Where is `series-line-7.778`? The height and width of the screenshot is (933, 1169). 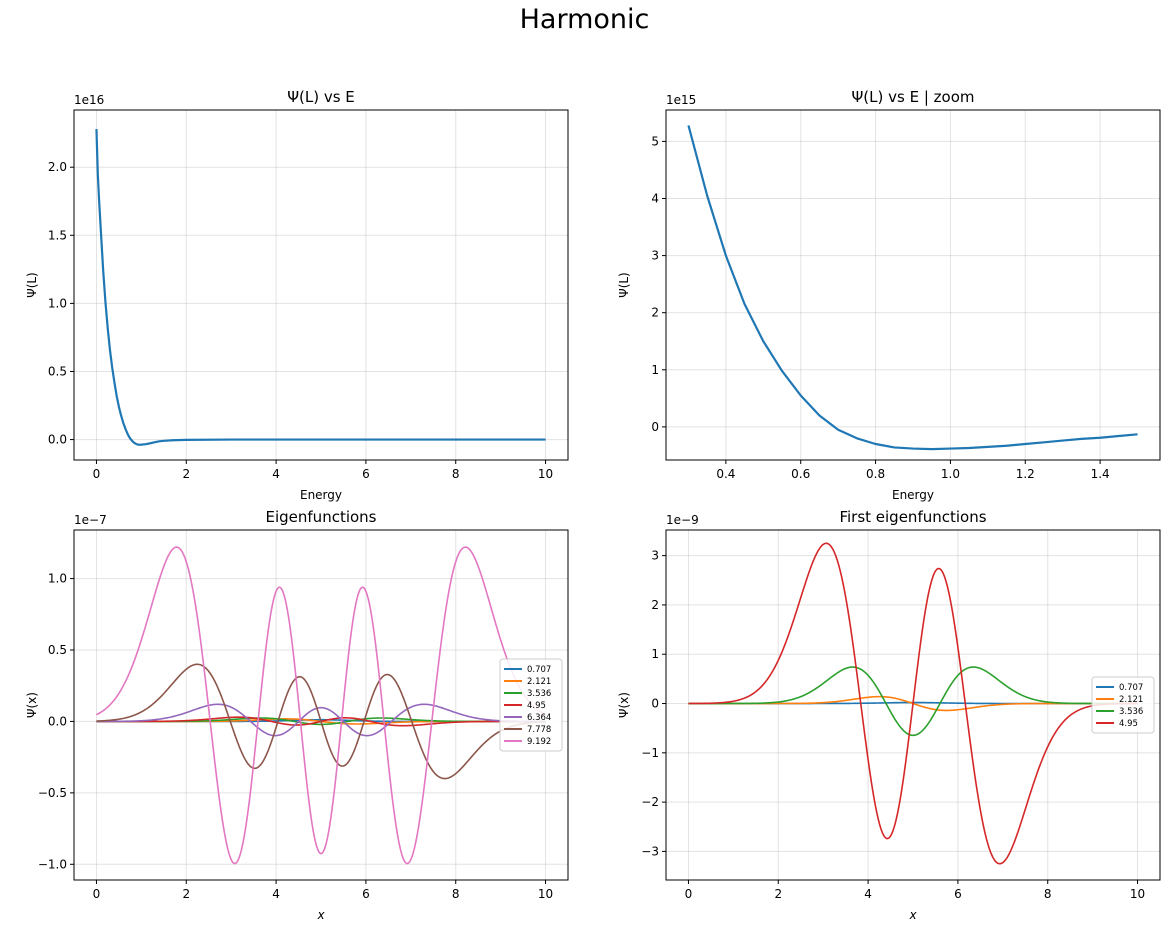
series-line-7.778 is located at coordinates (321, 721).